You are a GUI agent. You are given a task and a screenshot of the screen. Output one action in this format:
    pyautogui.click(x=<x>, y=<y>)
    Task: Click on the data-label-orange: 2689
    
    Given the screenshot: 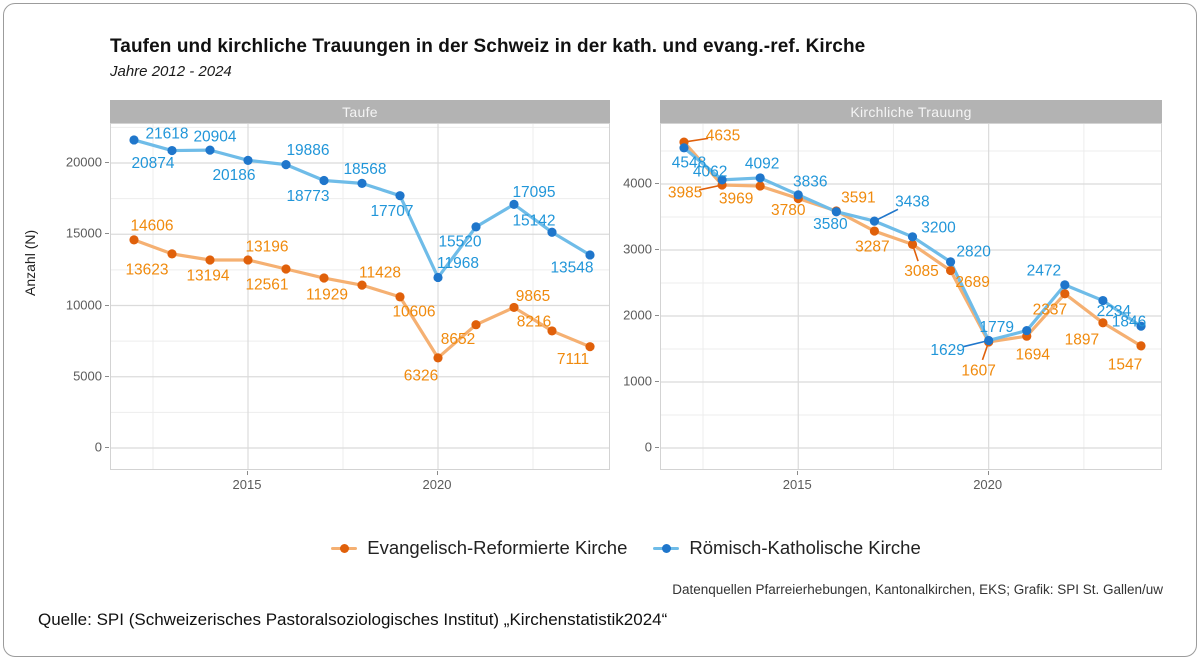 What is the action you would take?
    pyautogui.click(x=972, y=282)
    